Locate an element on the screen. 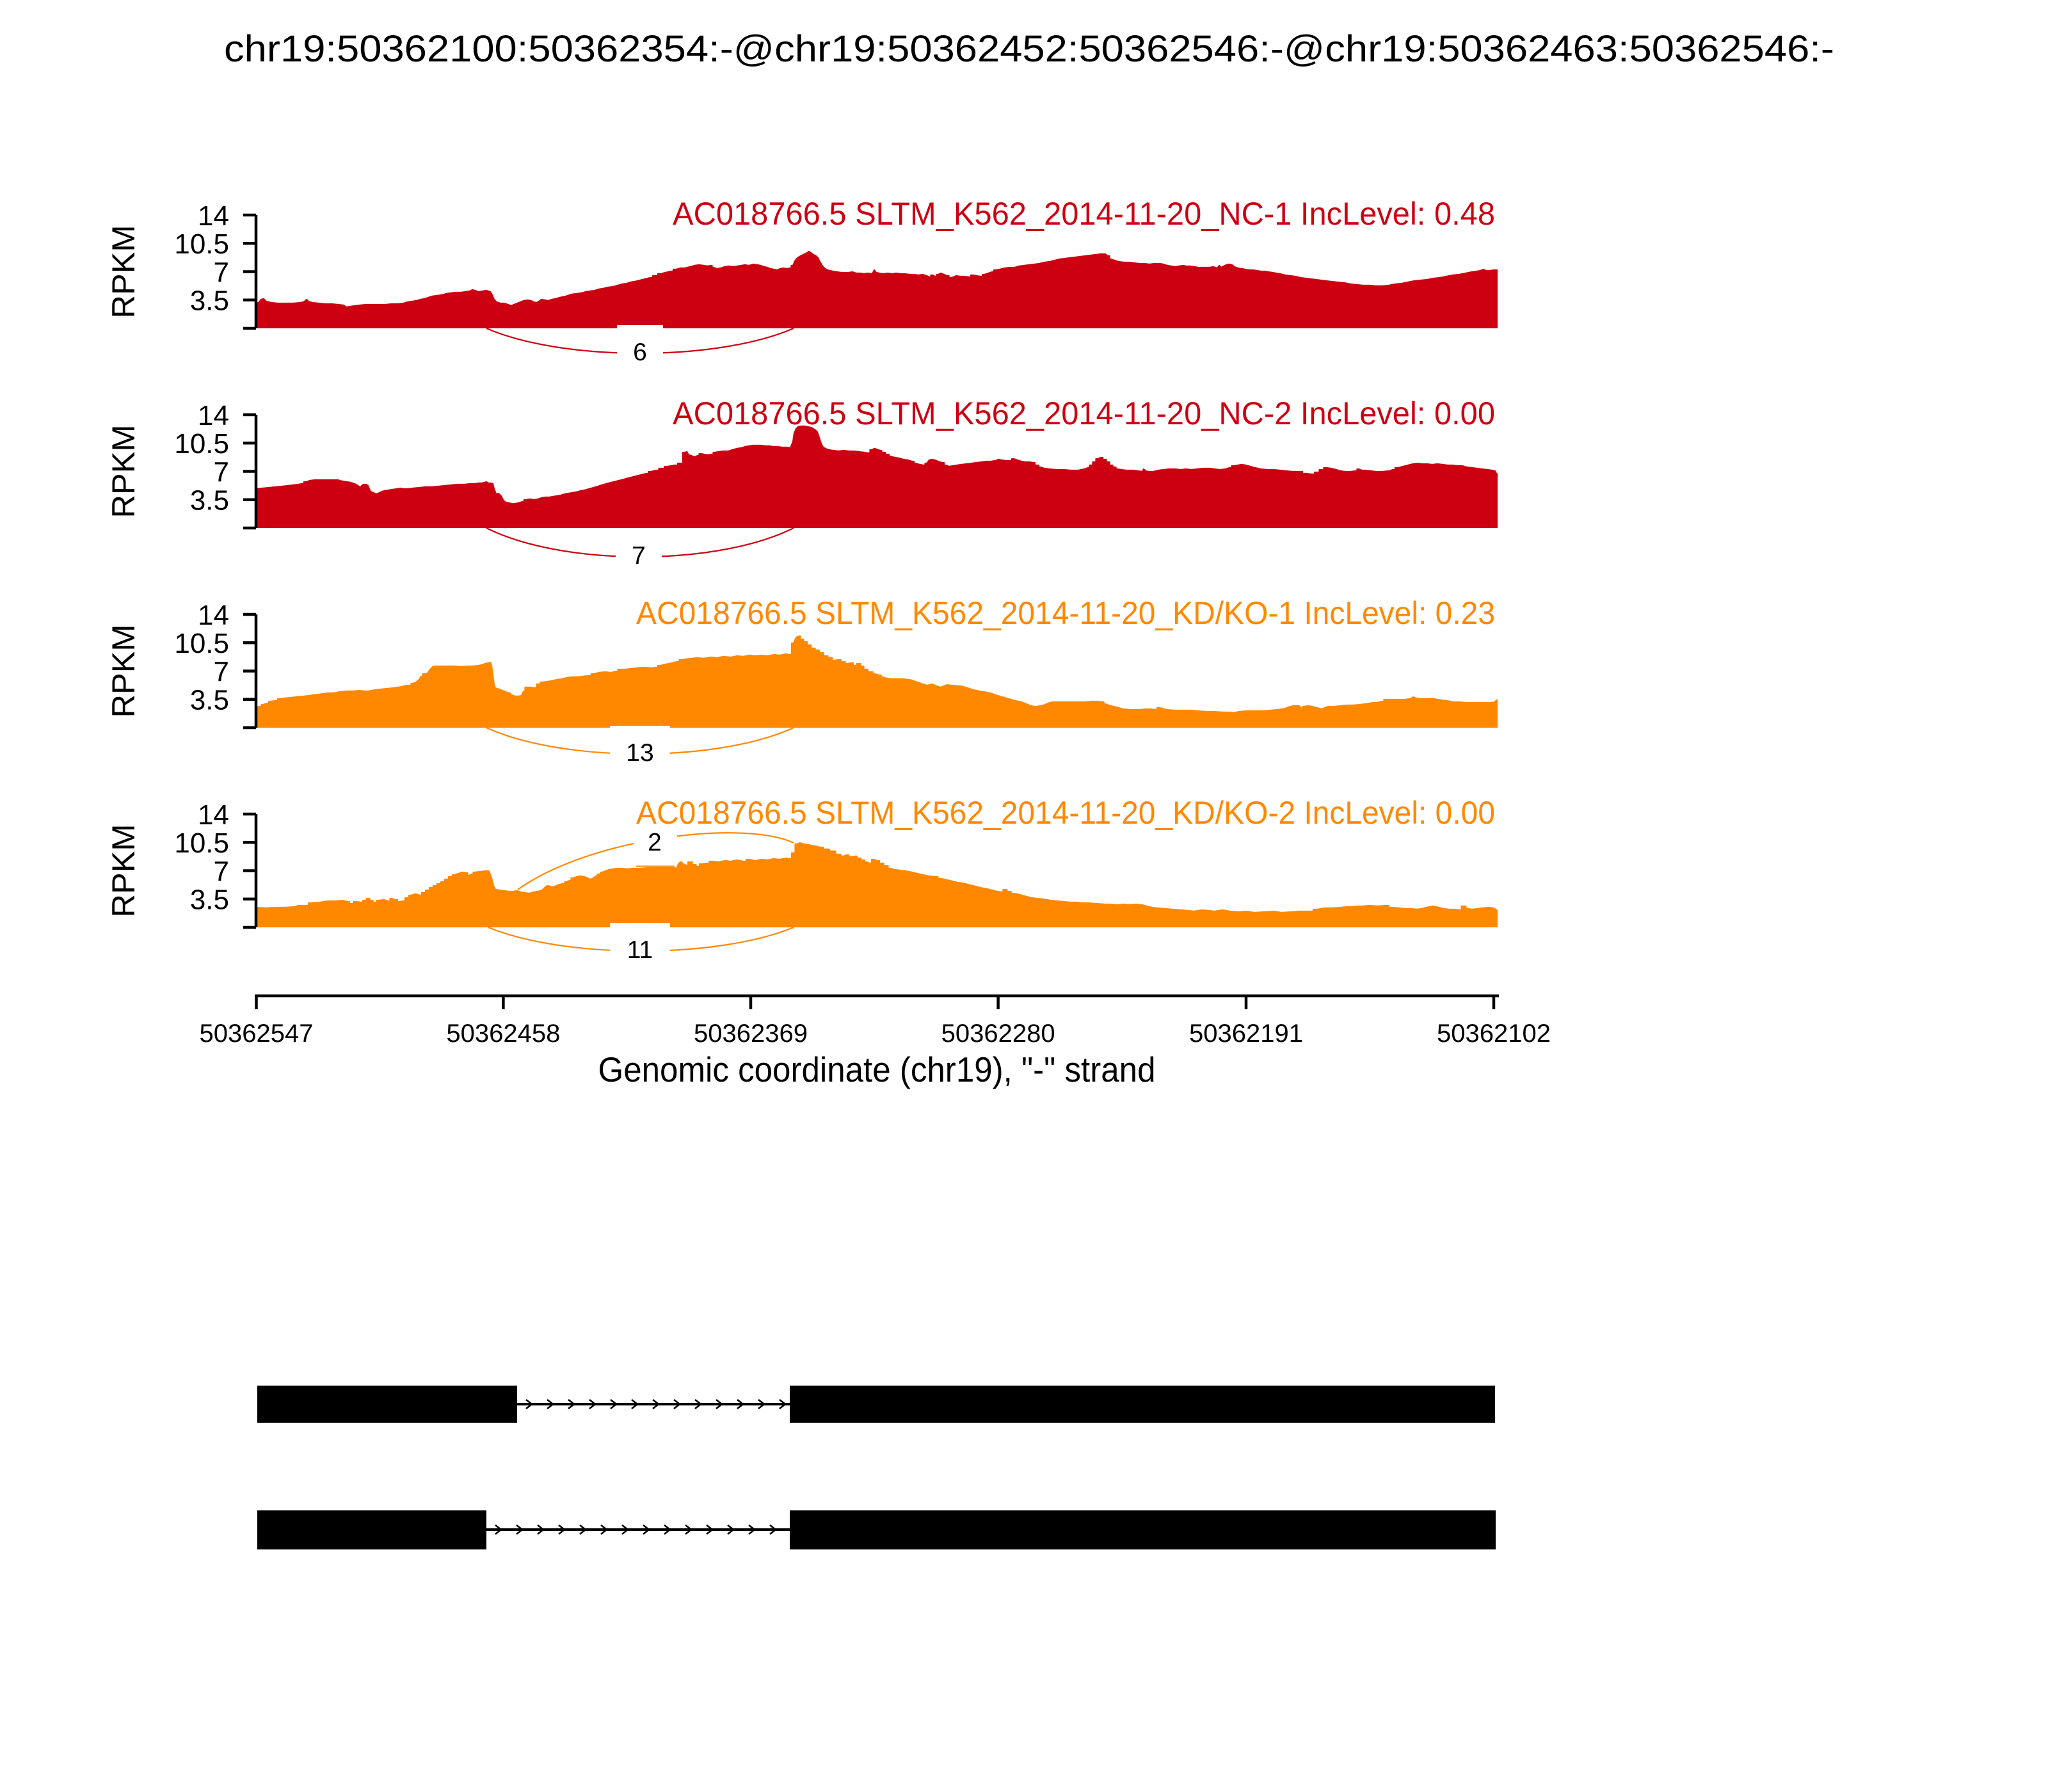 The image size is (2048, 1792). svg-text: 13 is located at coordinates (639, 753).